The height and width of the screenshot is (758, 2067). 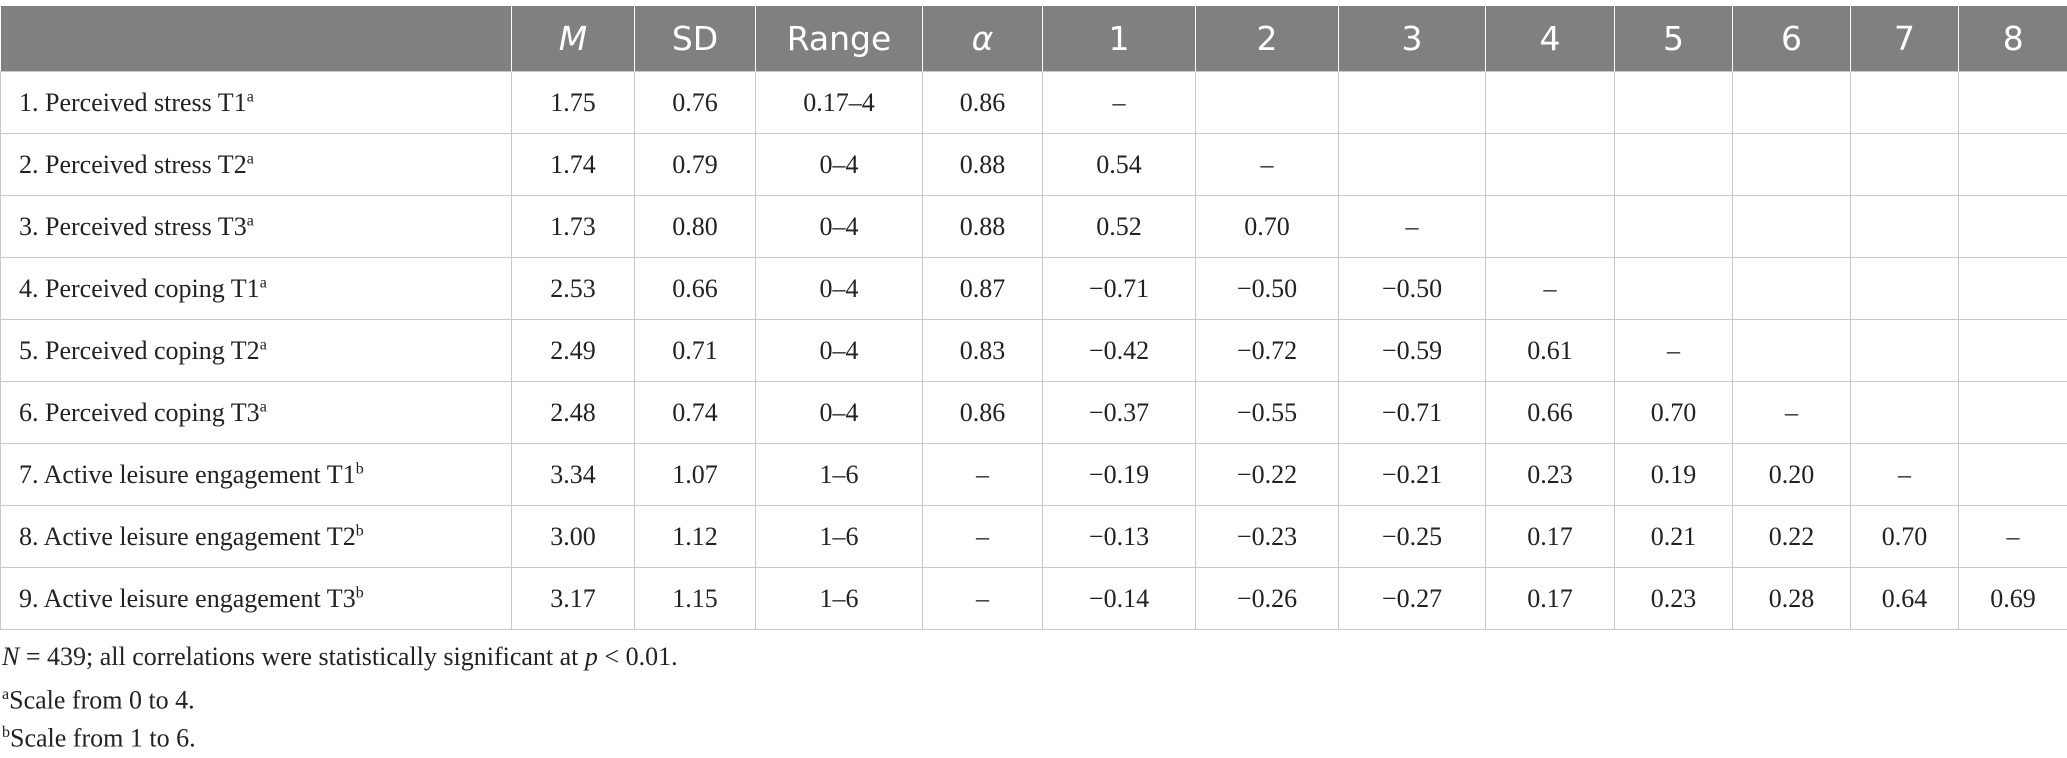 What do you see at coordinates (1119, 227) in the screenshot?
I see `cell-c1: 0.52` at bounding box center [1119, 227].